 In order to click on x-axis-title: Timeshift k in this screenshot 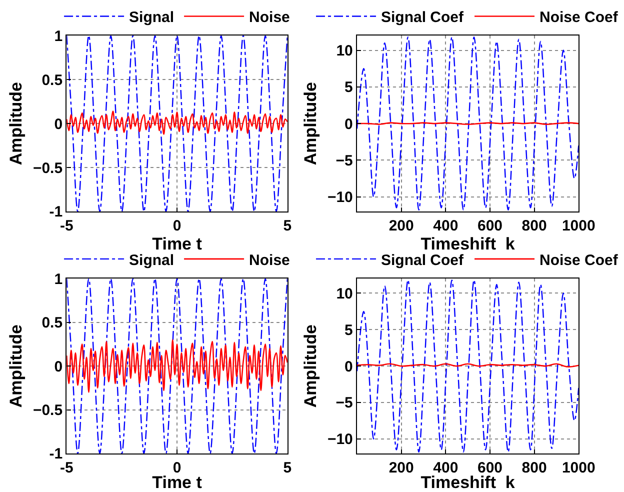, I will do `click(468, 244)`.